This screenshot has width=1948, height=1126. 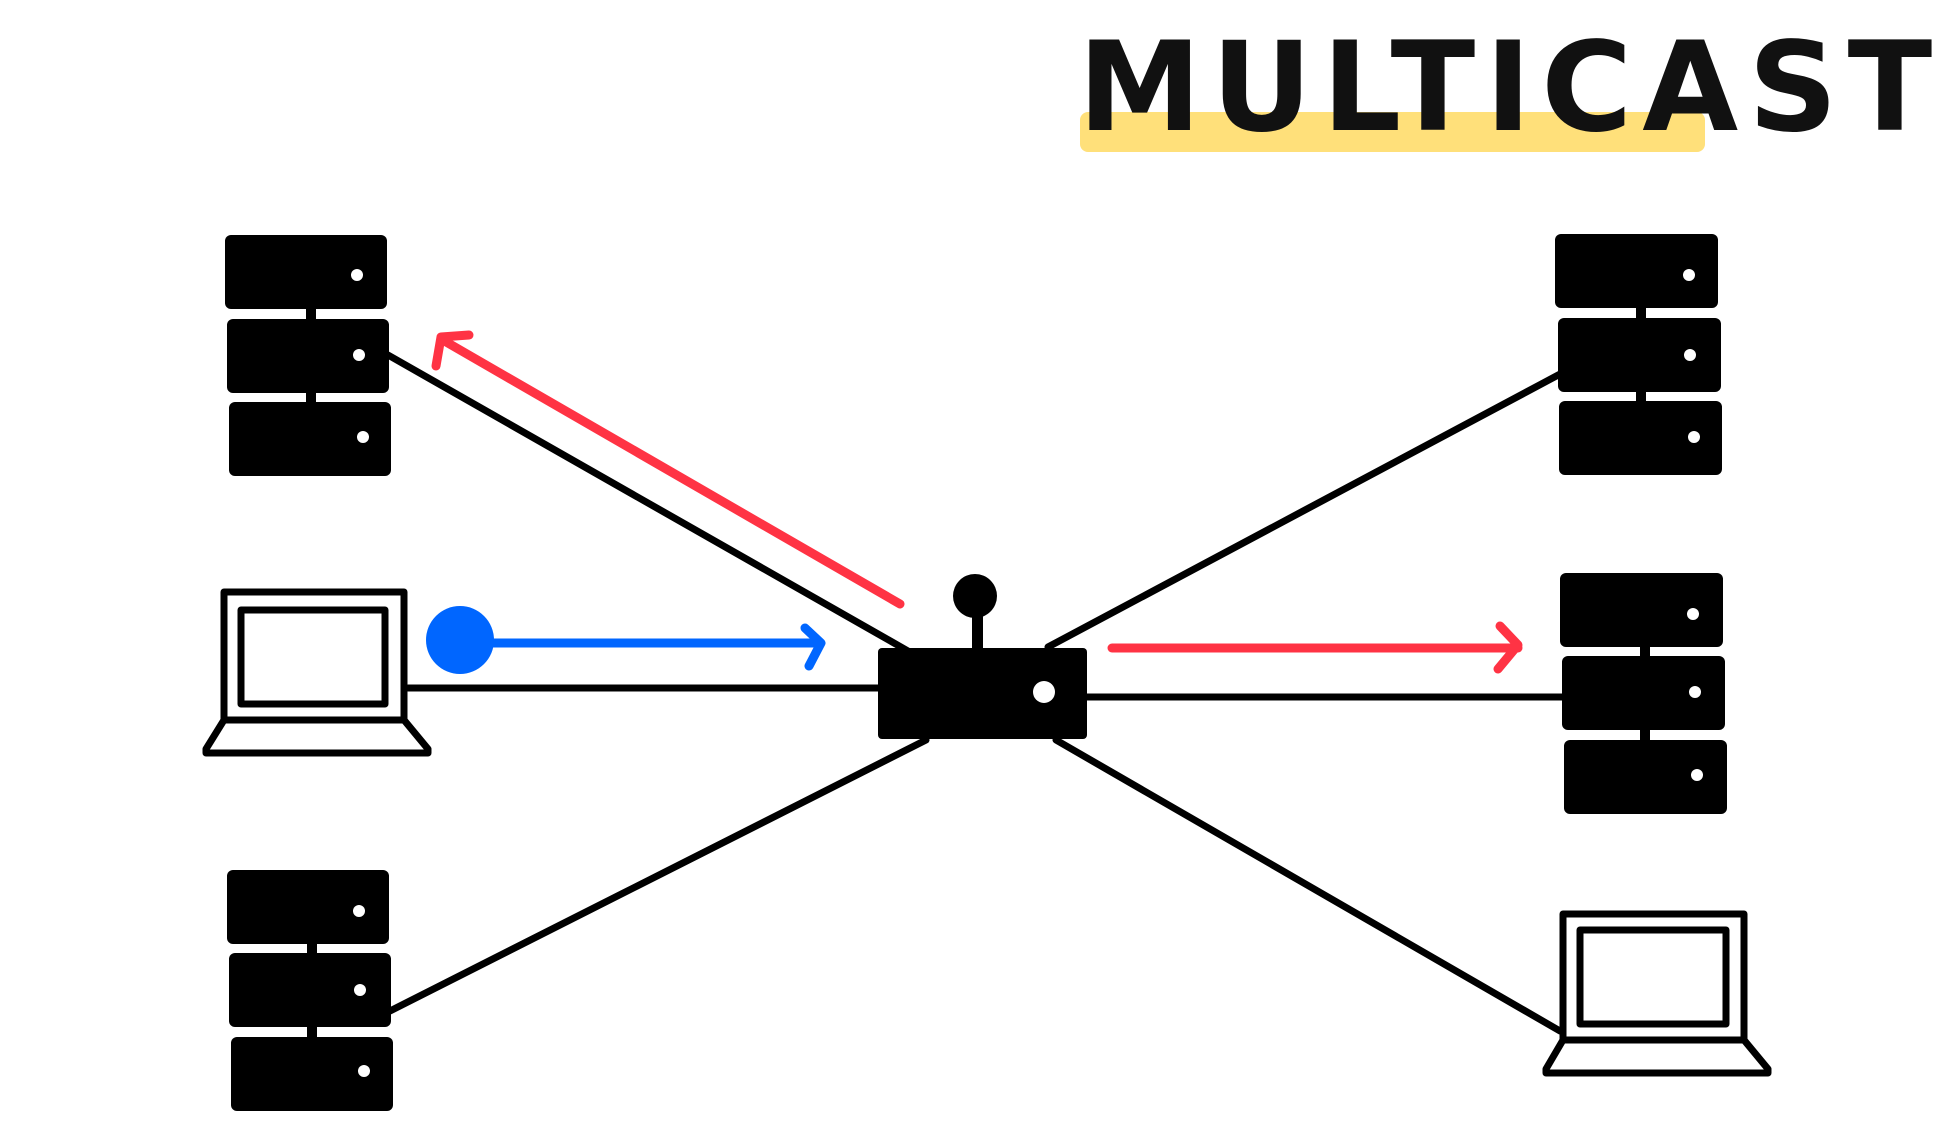 I want to click on diagram-title: MULTICAST, so click(x=1510, y=88).